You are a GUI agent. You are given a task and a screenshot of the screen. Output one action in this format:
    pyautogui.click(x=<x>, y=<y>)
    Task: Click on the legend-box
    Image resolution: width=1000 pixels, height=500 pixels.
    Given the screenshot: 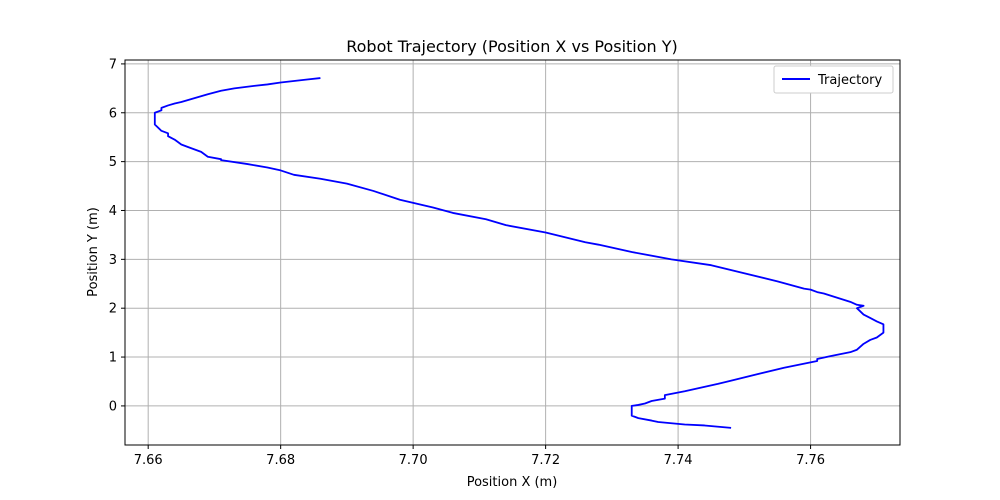 What is the action you would take?
    pyautogui.click(x=833, y=79)
    